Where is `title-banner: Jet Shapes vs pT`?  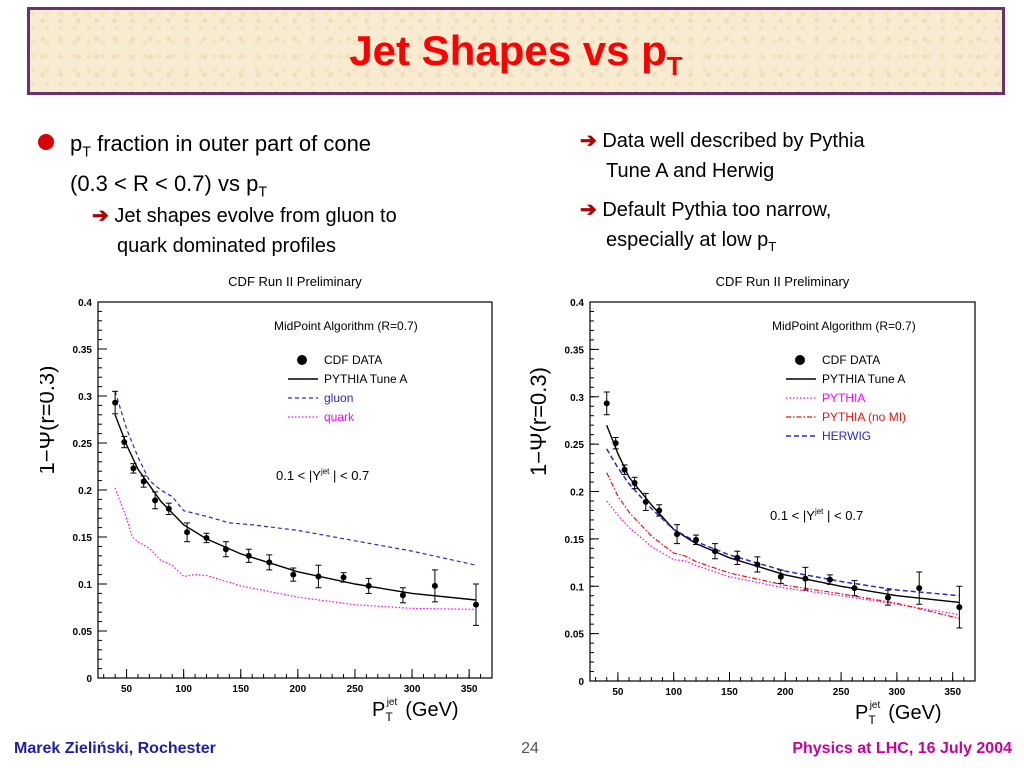 title-banner: Jet Shapes vs pT is located at coordinates (516, 51).